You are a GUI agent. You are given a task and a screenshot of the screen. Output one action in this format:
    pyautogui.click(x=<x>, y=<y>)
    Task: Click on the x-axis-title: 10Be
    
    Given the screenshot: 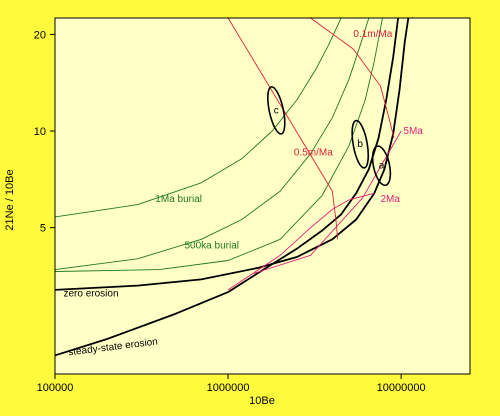 What is the action you would take?
    pyautogui.click(x=262, y=401)
    